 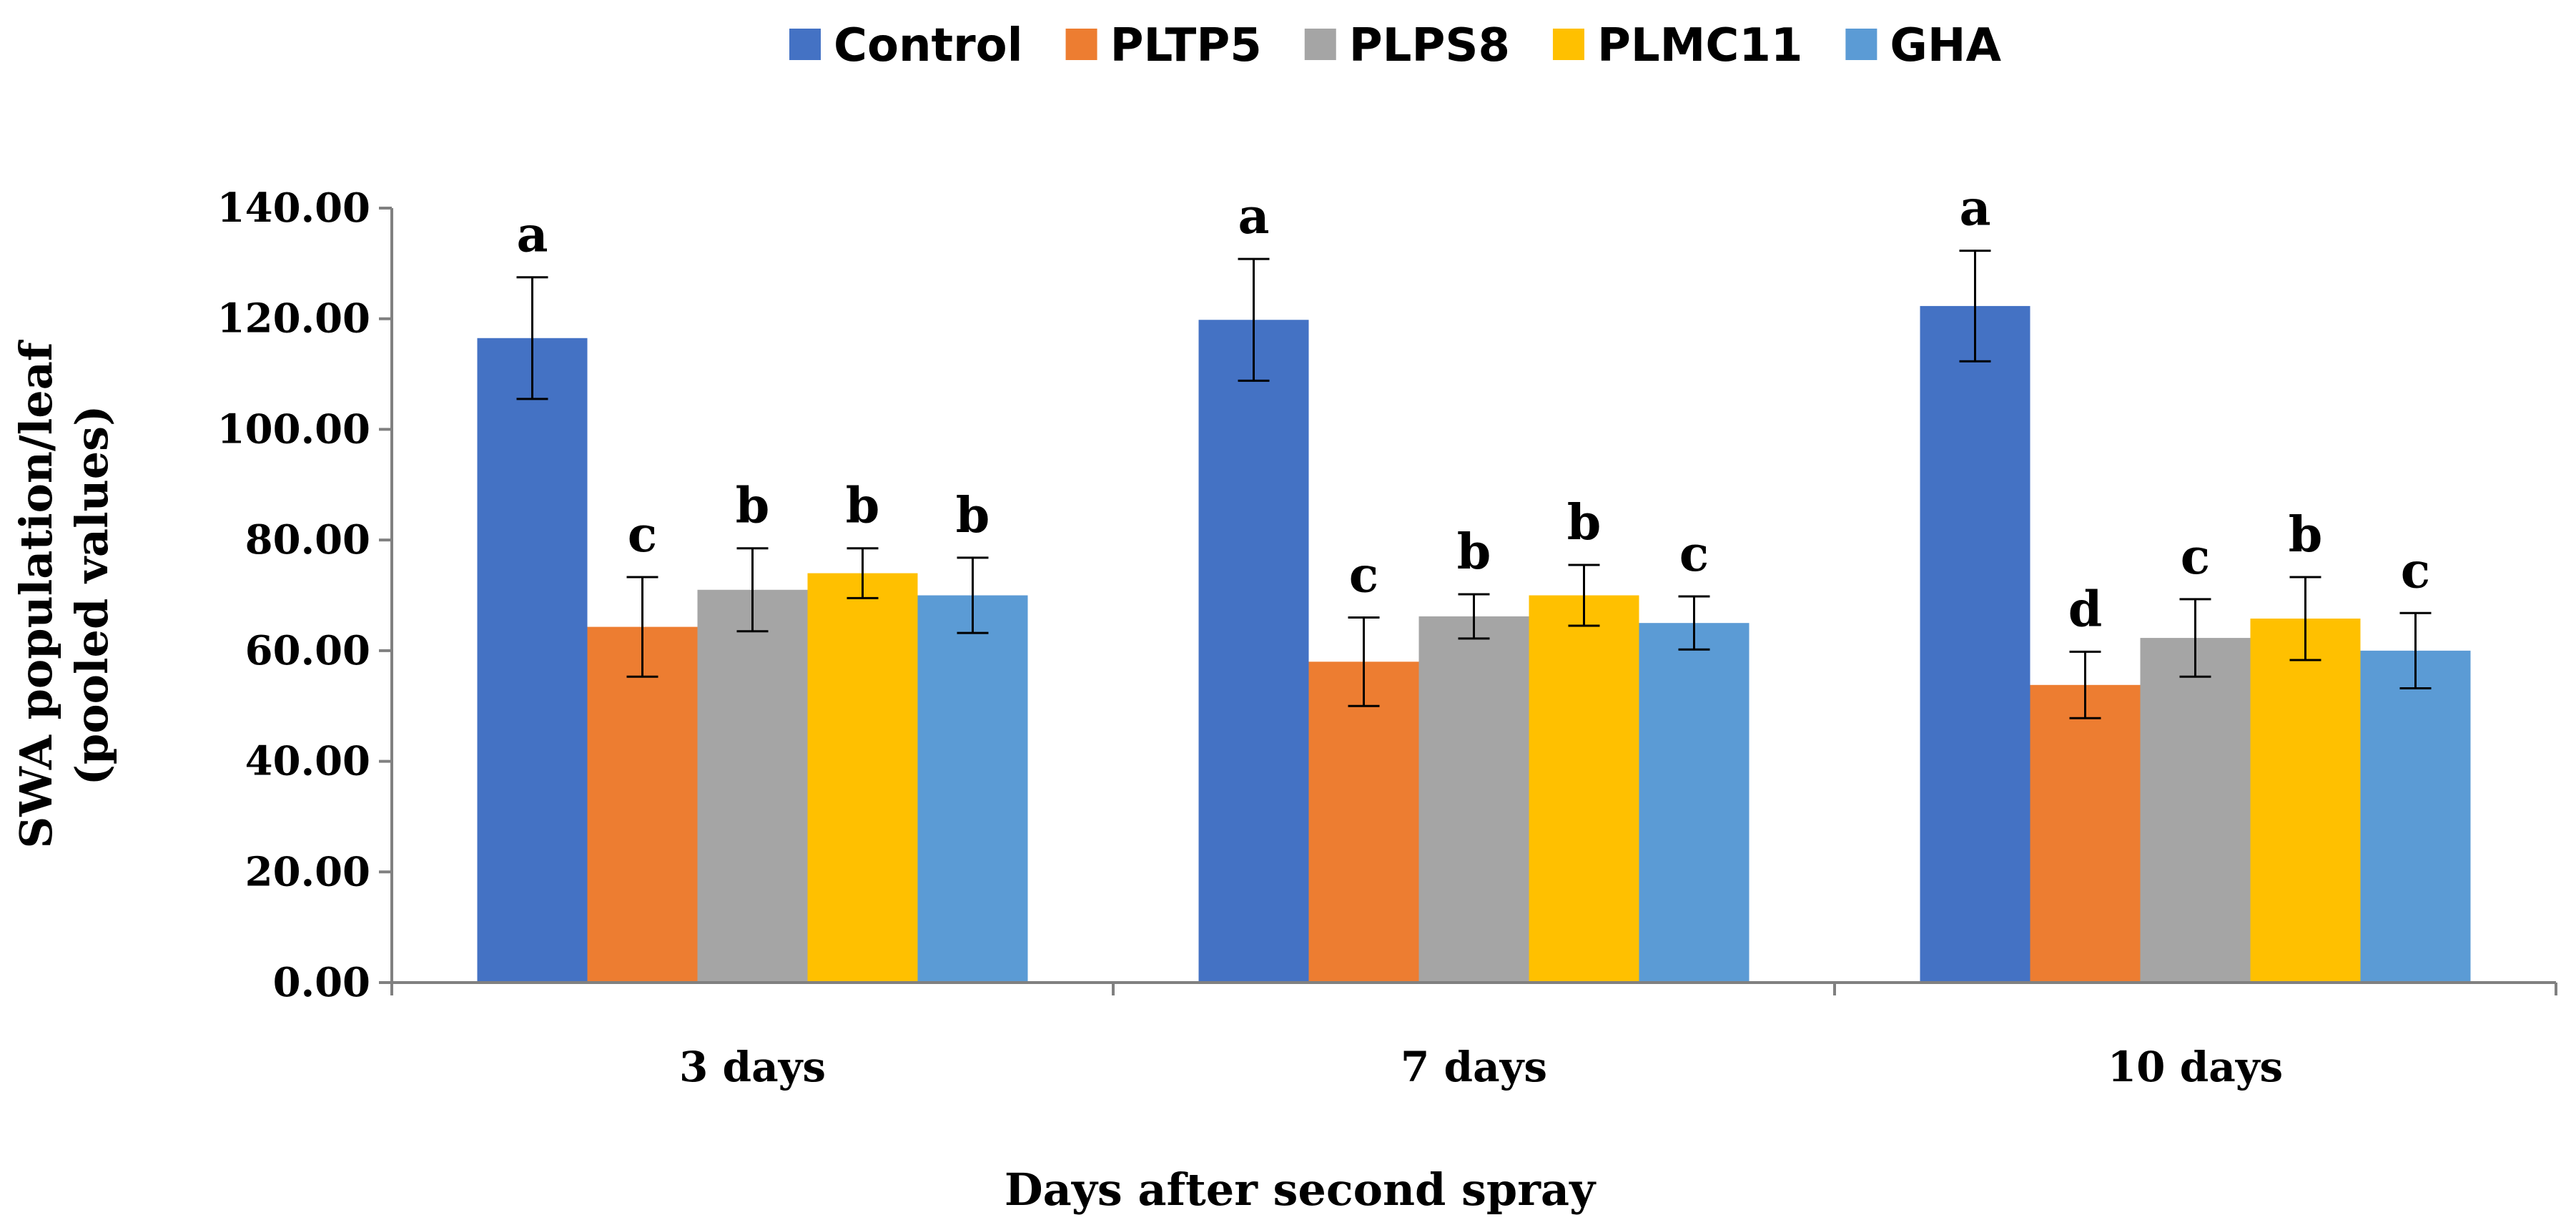 I want to click on x-axis-title: Days after second spray, so click(x=1301, y=1190).